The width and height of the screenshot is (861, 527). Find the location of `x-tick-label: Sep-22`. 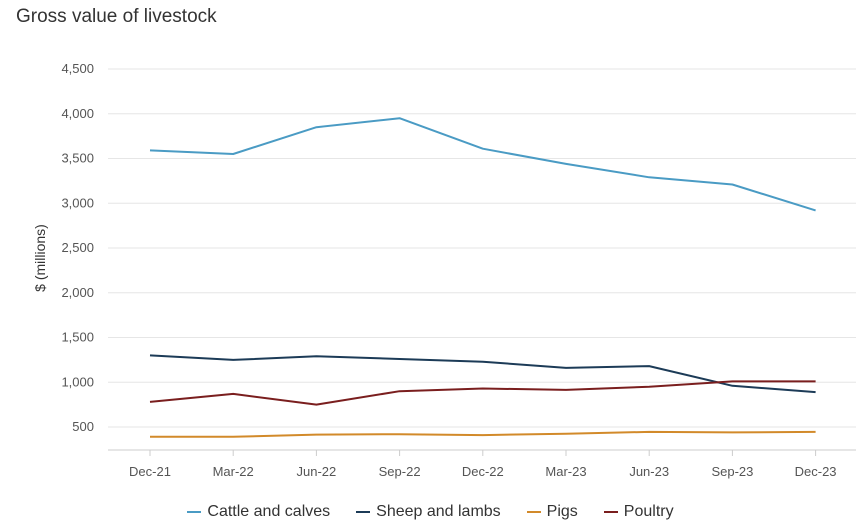

x-tick-label: Sep-22 is located at coordinates (400, 471).